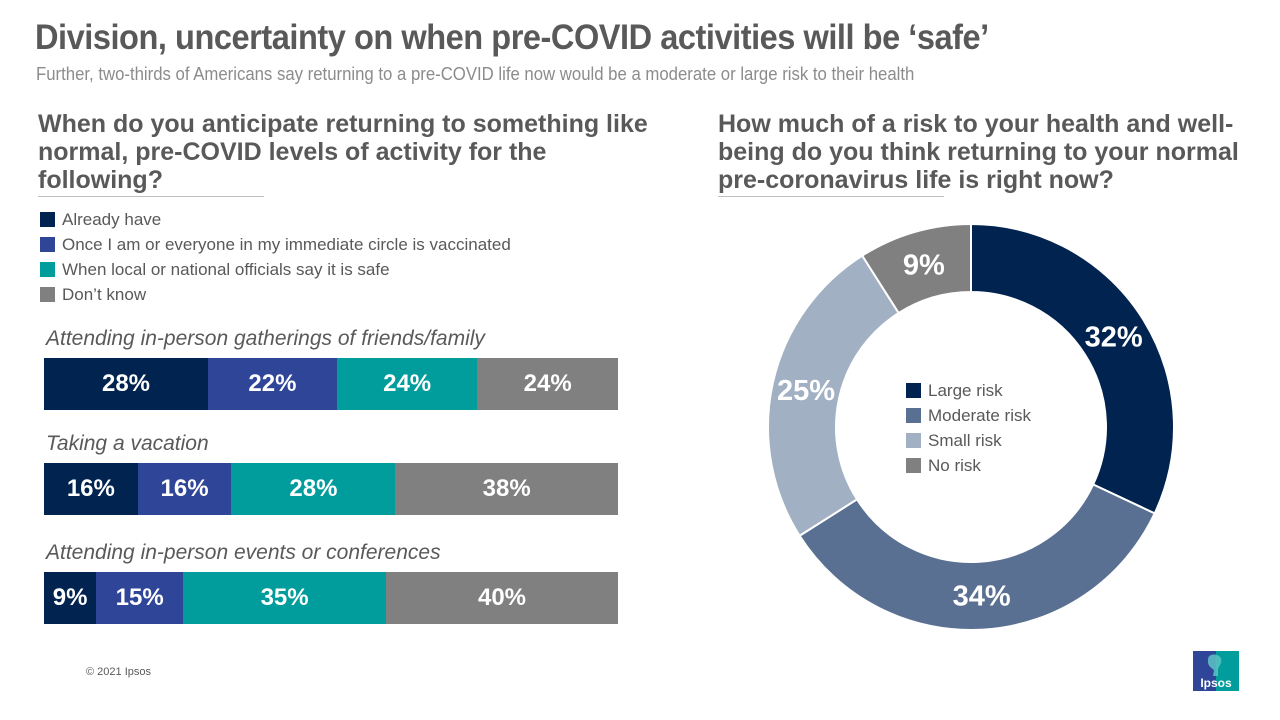 The image size is (1280, 720). I want to click on legend-label: Large risk, so click(965, 390).